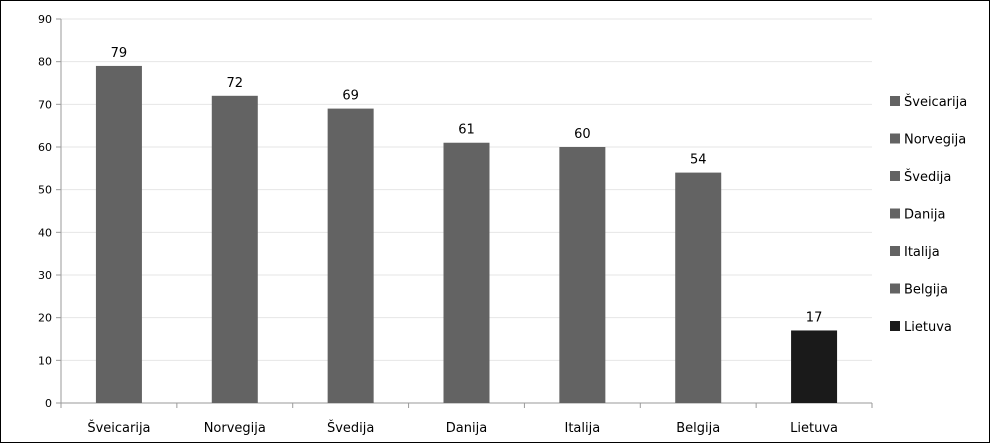  What do you see at coordinates (48, 403) in the screenshot?
I see `y-tick-label: 0` at bounding box center [48, 403].